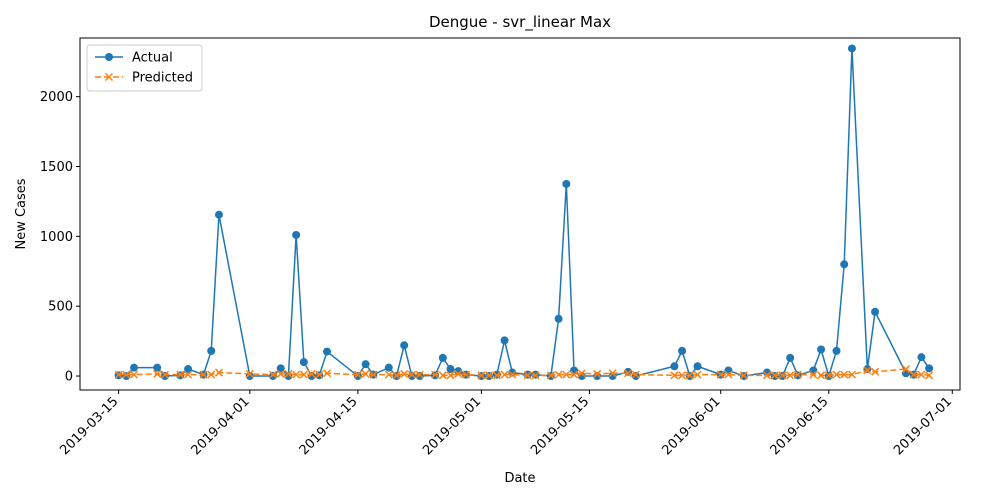 The height and width of the screenshot is (504, 1000). Describe the element at coordinates (152, 58) in the screenshot. I see `legend-label: Actual` at that location.